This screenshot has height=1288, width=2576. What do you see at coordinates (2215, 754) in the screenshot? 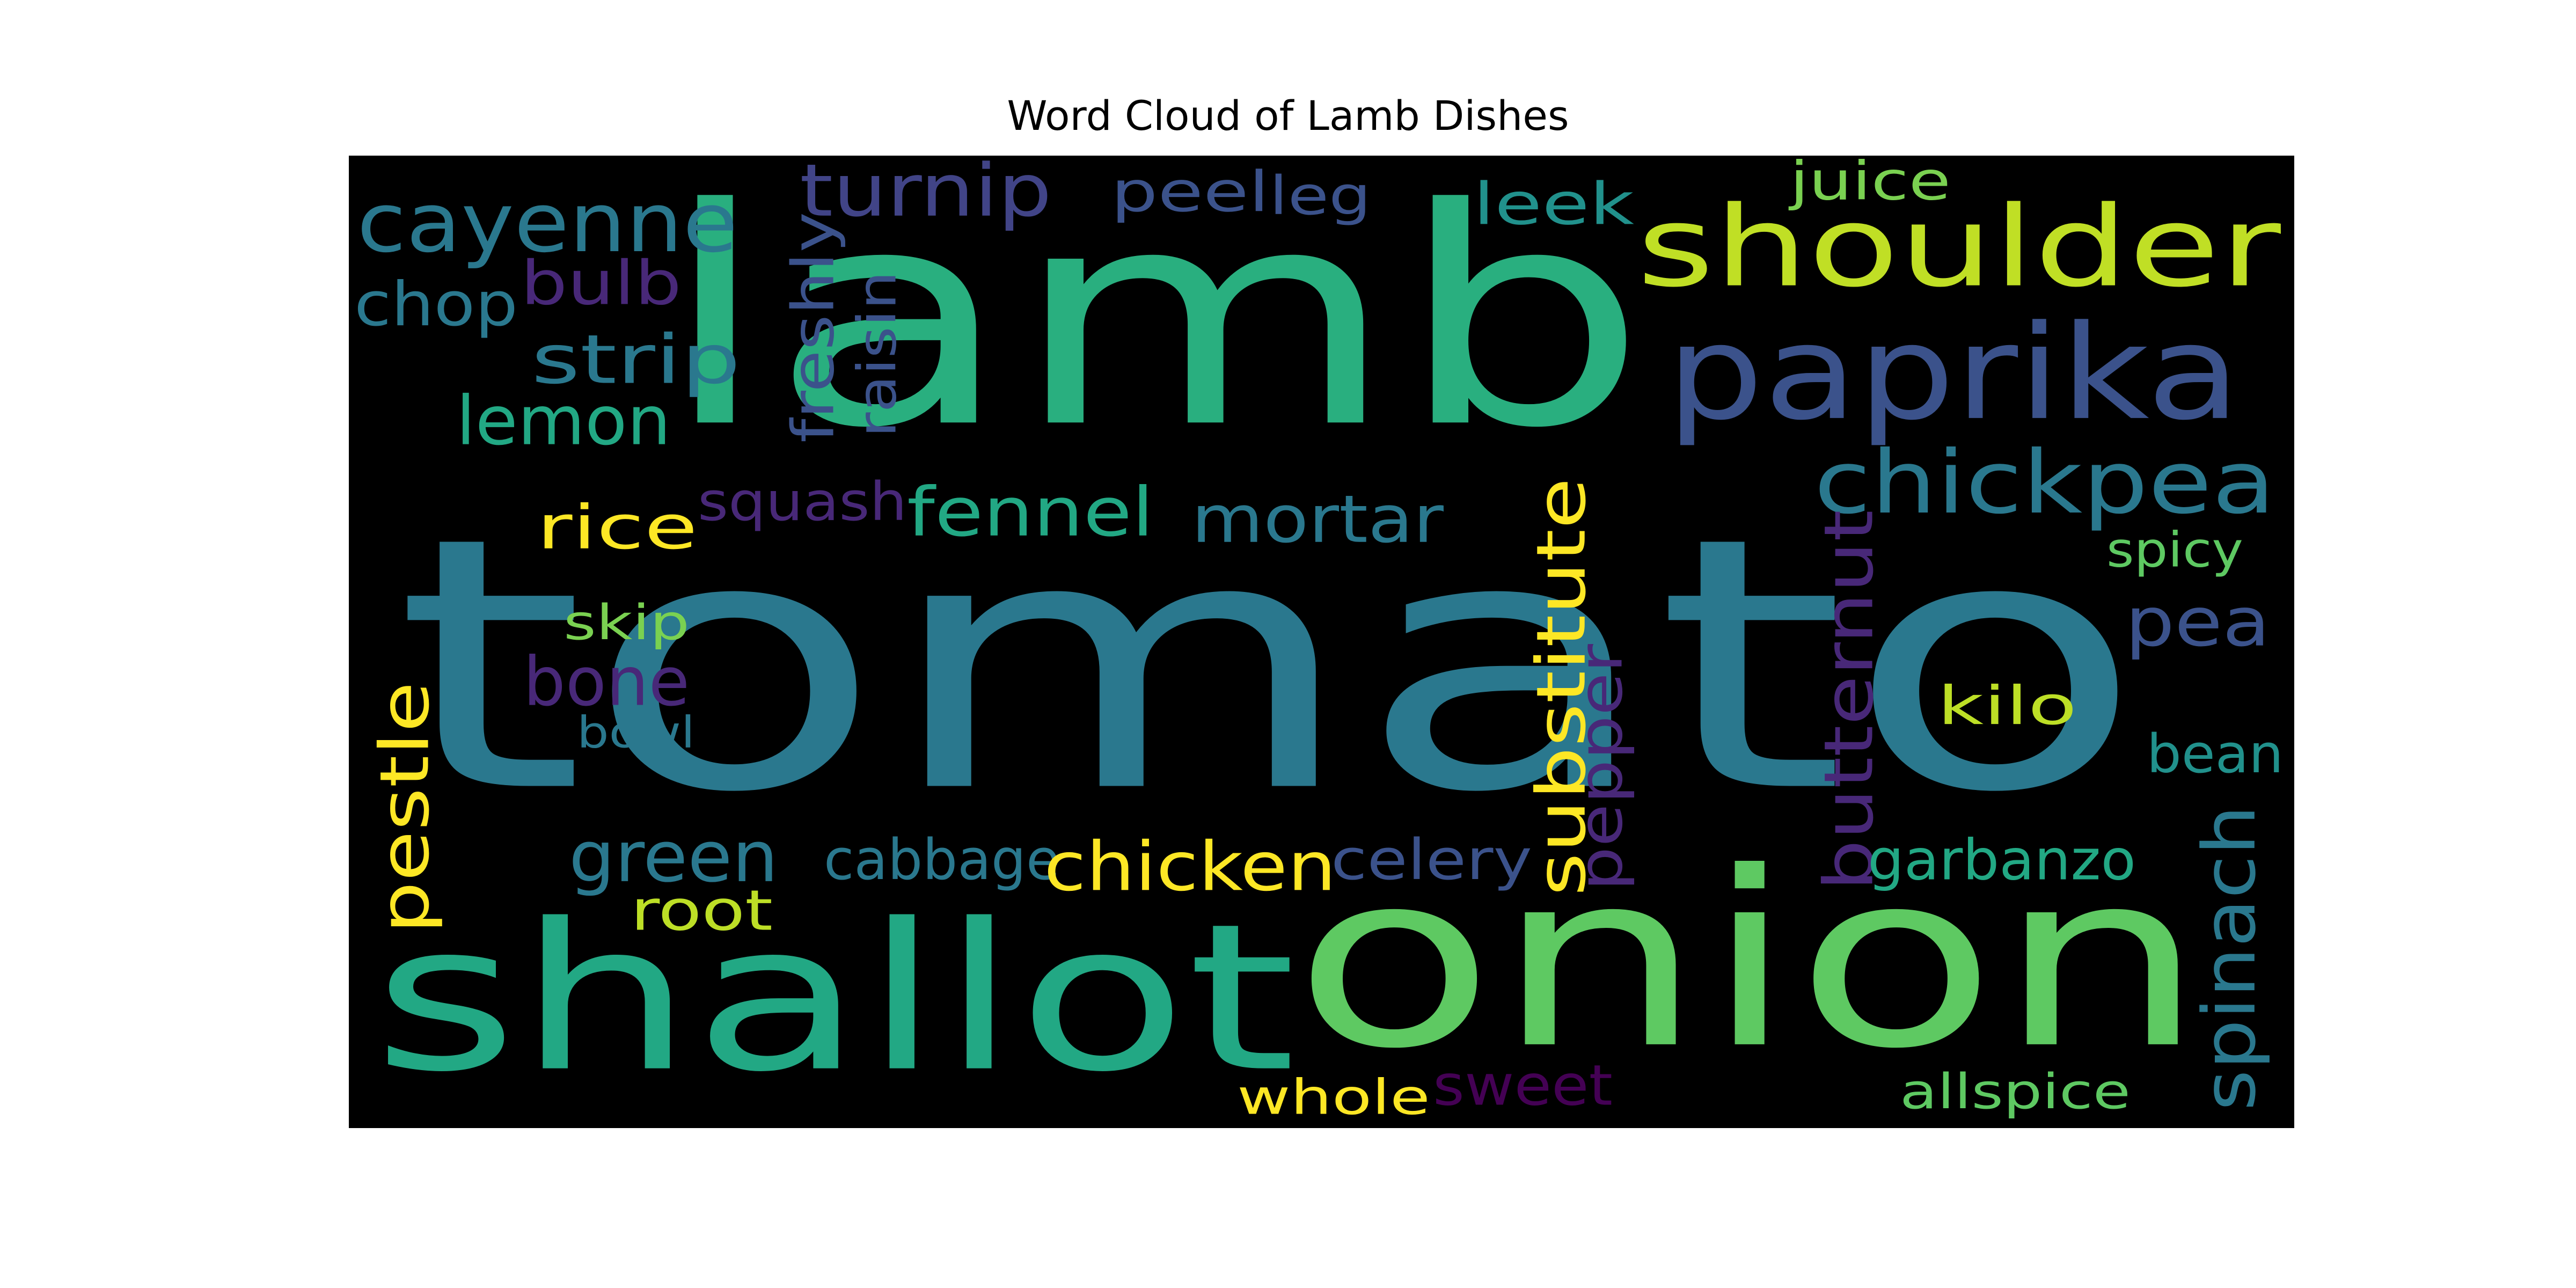
I see `word-bean: bean` at bounding box center [2215, 754].